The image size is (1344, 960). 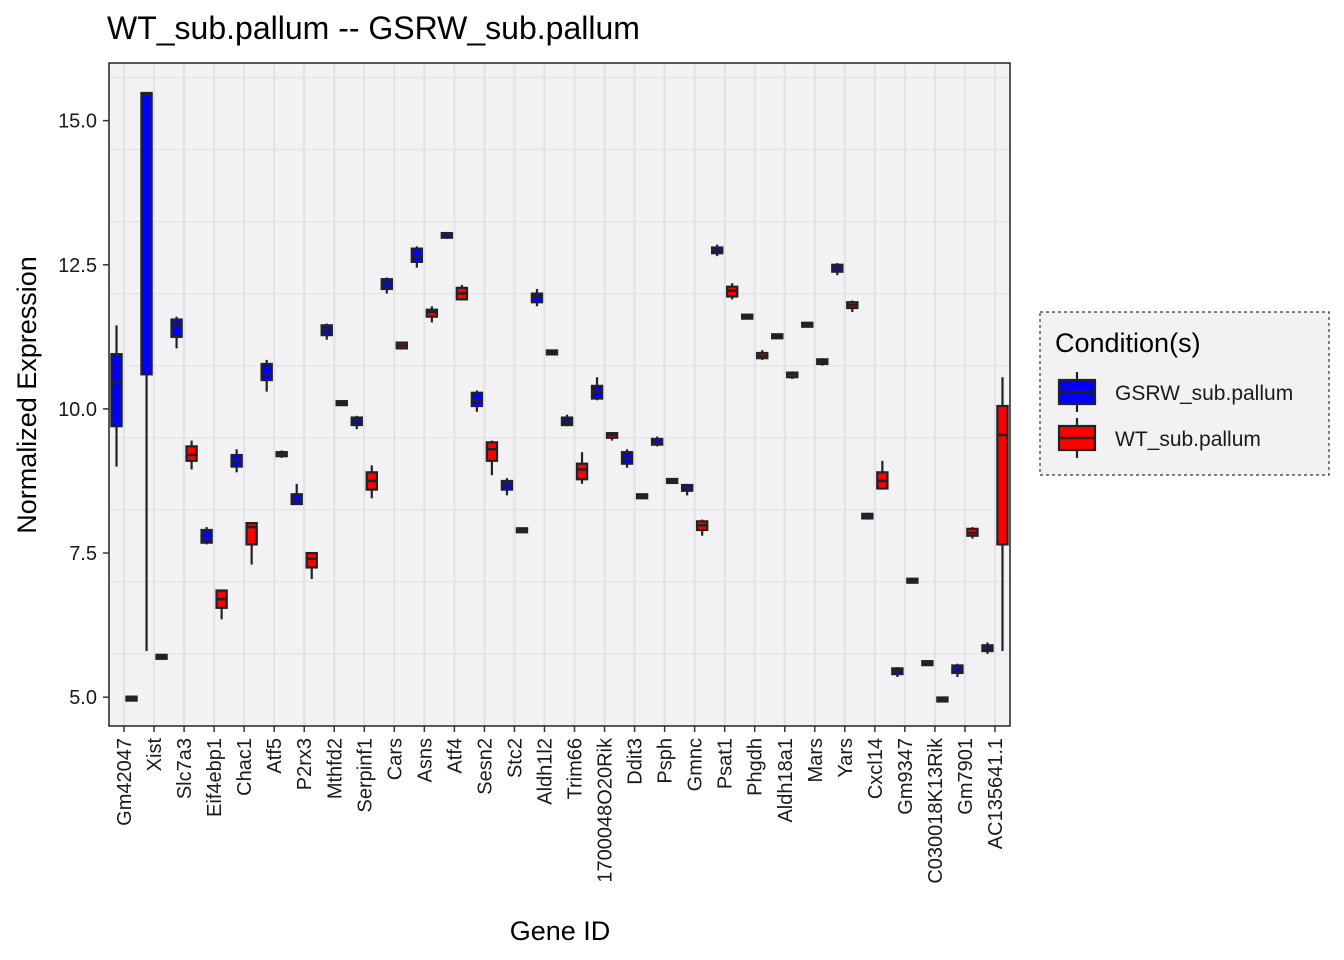 What do you see at coordinates (936, 810) in the screenshot?
I see `x-tick-label: C030018K13Rik` at bounding box center [936, 810].